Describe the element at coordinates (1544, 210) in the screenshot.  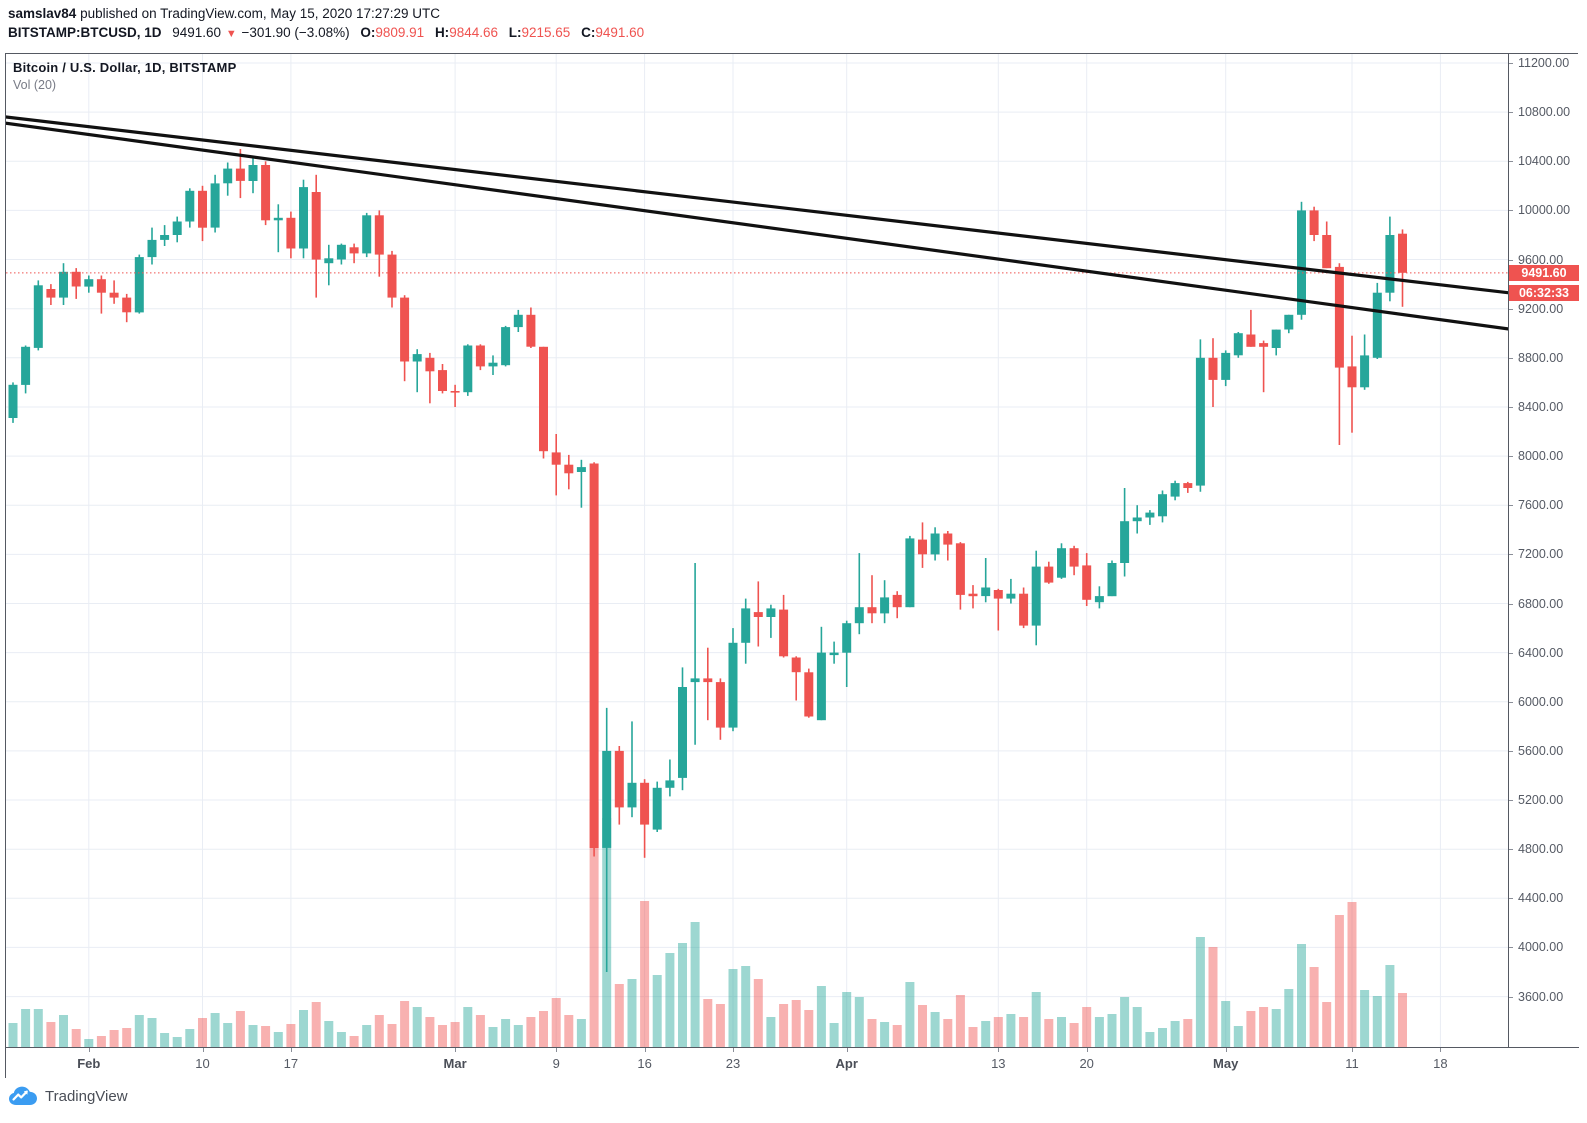
I see `price-axis-label: 10000.00` at that location.